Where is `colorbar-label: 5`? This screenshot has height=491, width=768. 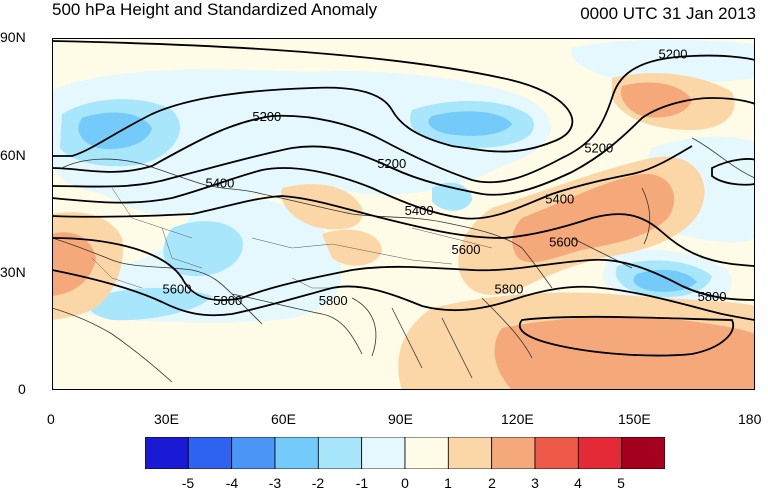
colorbar-label: 5 is located at coordinates (621, 483).